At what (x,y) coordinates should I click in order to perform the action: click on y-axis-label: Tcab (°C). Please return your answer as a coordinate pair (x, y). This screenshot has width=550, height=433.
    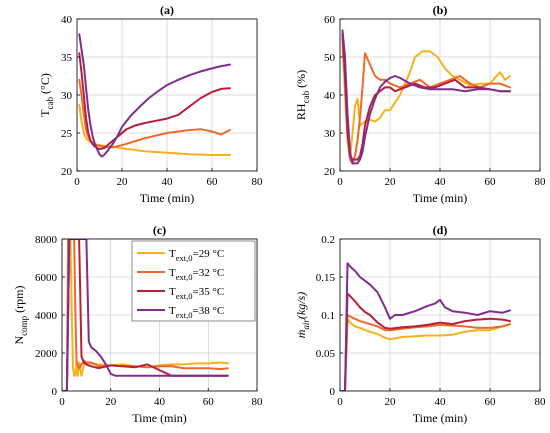
    Looking at the image, I should click on (46, 95).